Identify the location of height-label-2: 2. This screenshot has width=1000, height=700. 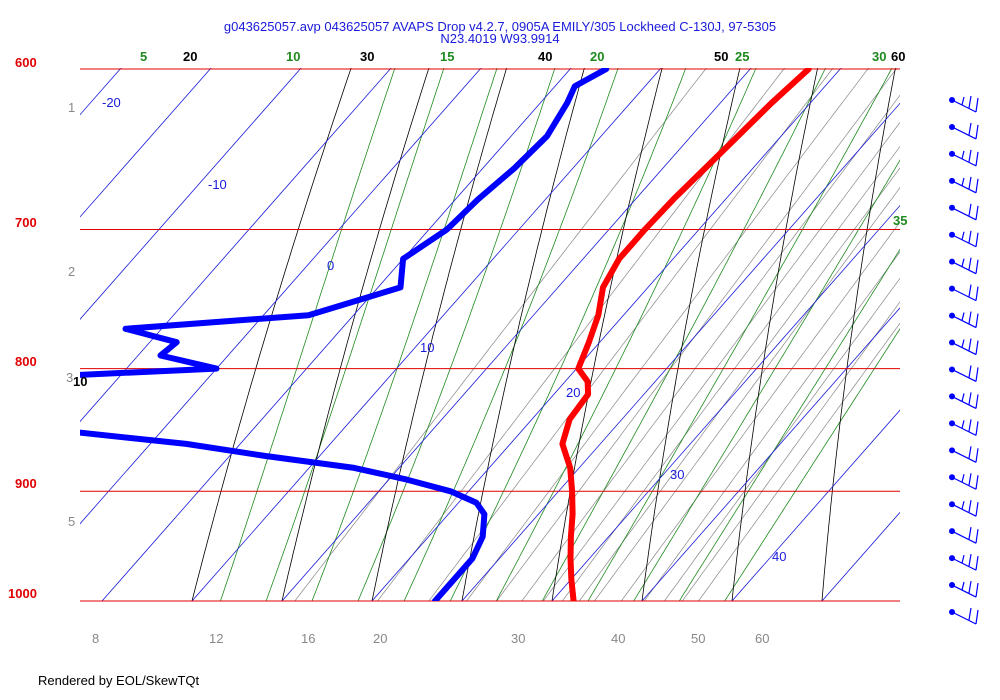
(71, 271).